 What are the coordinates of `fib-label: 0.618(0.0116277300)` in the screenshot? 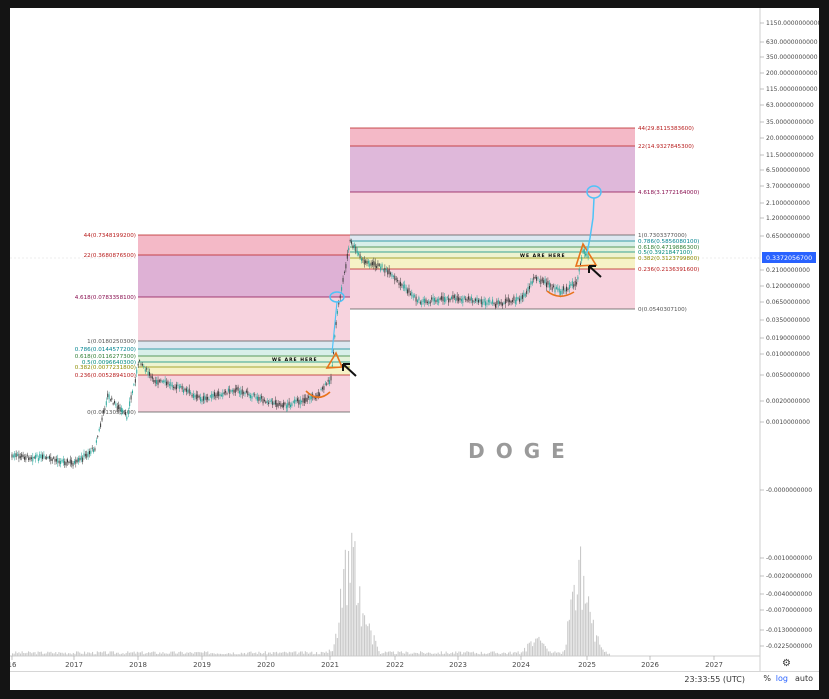 It's located at (105, 357).